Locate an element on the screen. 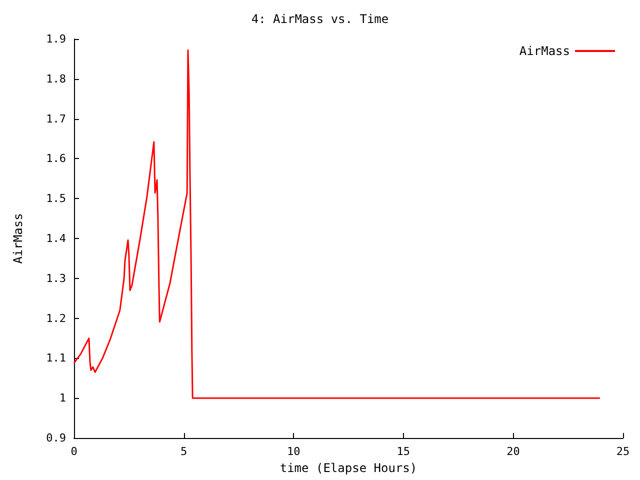 Image resolution: width=640 pixels, height=480 pixels. y-tick-label: 1.5 is located at coordinates (56, 199).